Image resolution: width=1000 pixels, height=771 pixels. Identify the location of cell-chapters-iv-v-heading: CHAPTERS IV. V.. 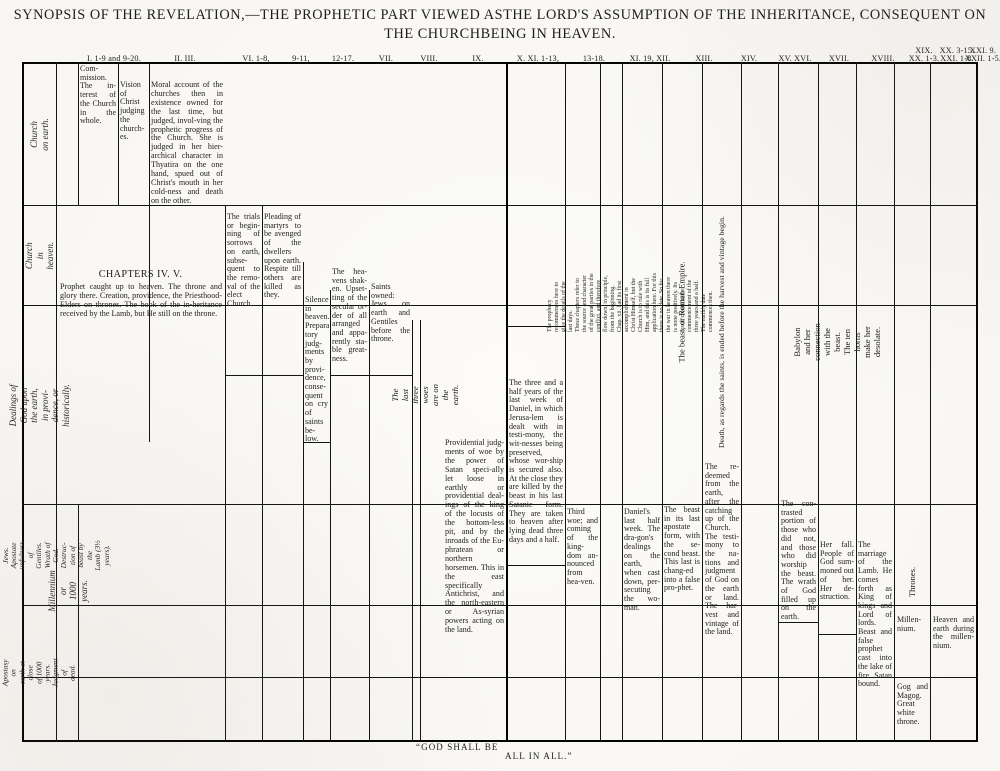
(140, 275).